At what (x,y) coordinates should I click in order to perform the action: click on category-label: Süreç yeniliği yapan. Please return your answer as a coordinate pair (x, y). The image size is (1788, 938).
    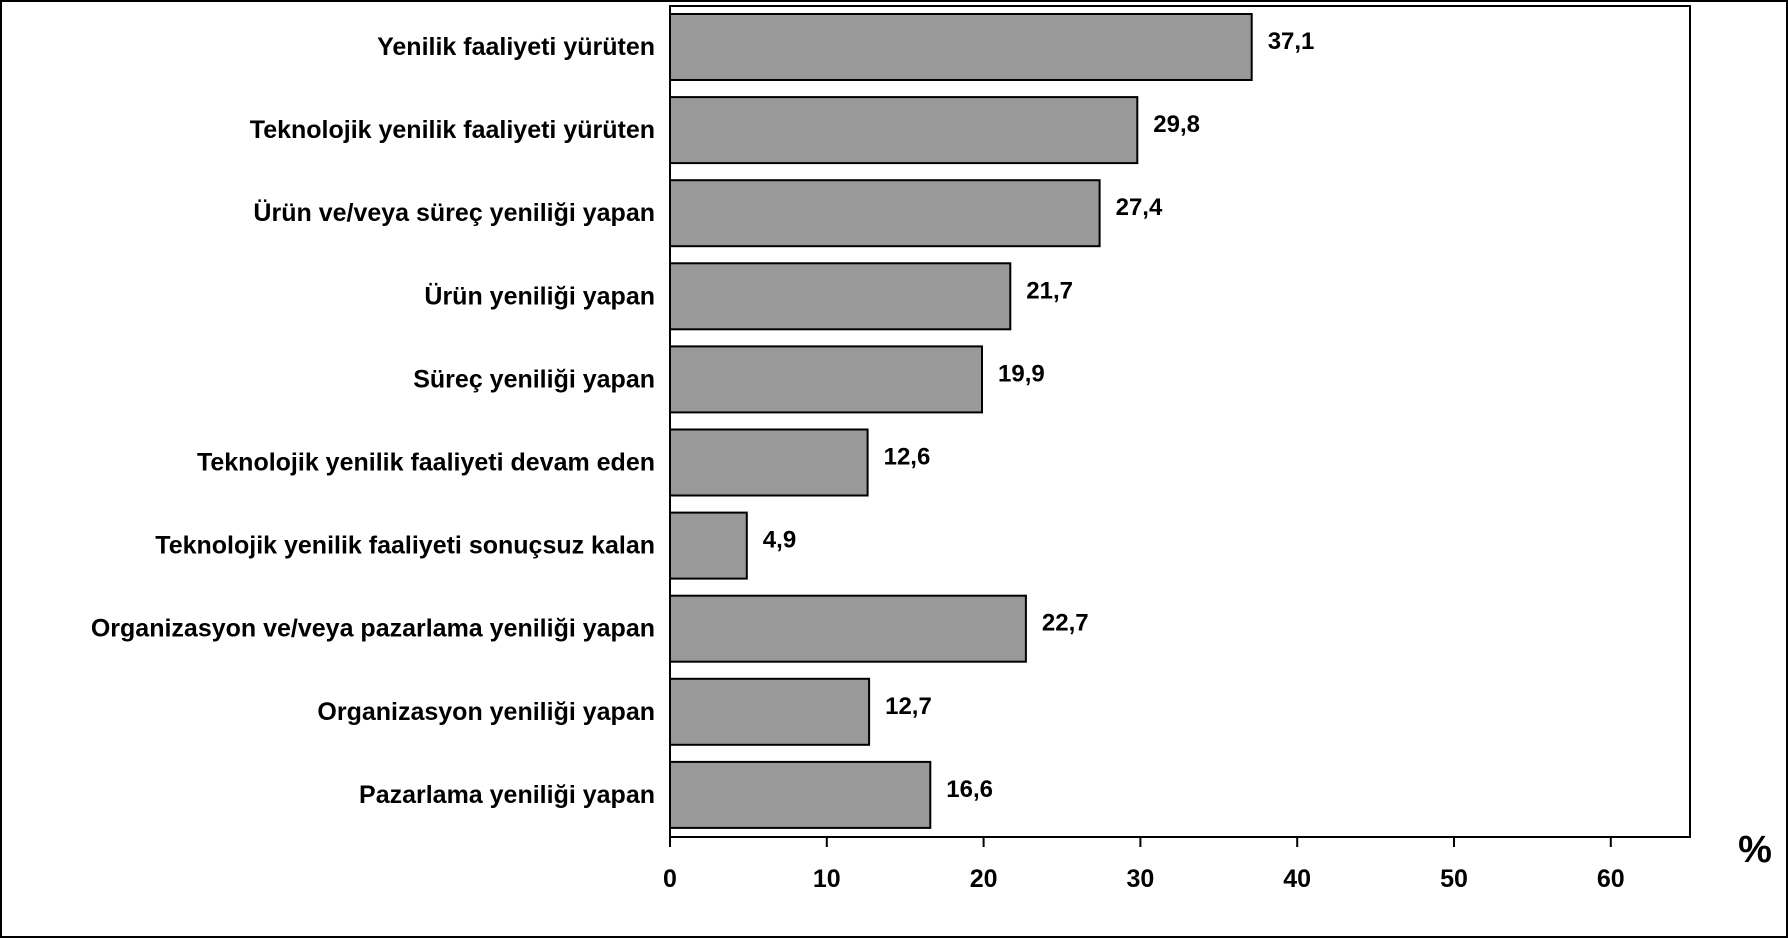
    Looking at the image, I should click on (534, 379).